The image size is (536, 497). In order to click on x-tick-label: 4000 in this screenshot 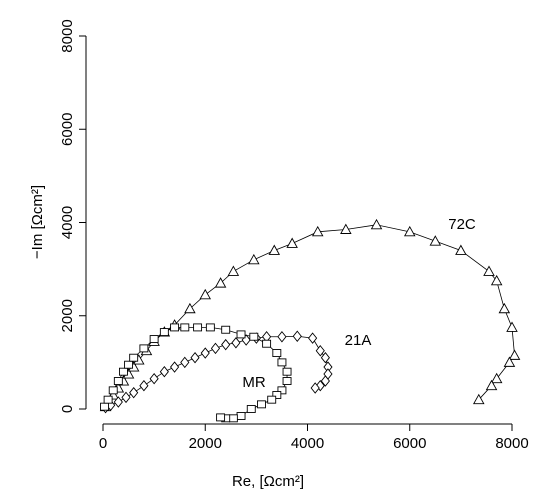, I will do `click(307, 443)`.